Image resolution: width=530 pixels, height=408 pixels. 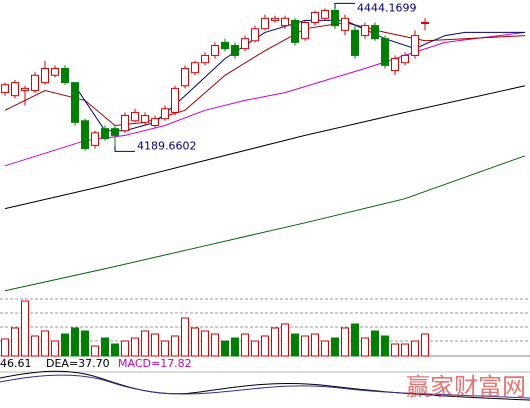 What do you see at coordinates (265, 386) in the screenshot?
I see `macd-dea-line` at bounding box center [265, 386].